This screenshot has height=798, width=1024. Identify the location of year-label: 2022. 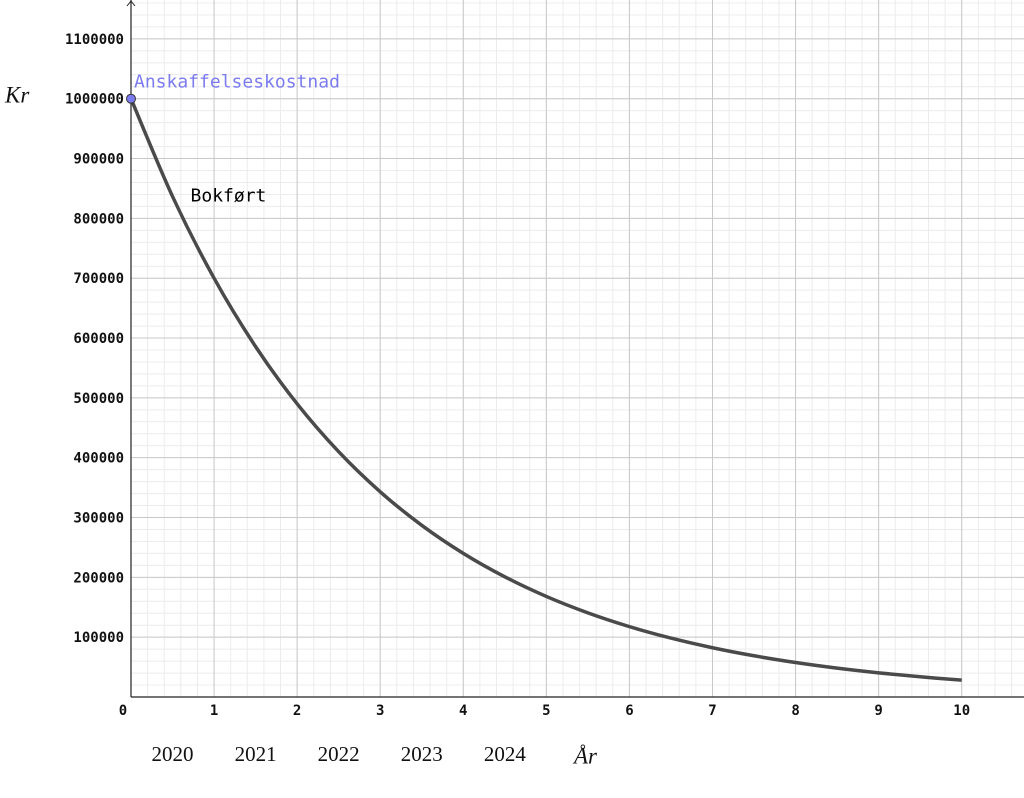
(339, 754).